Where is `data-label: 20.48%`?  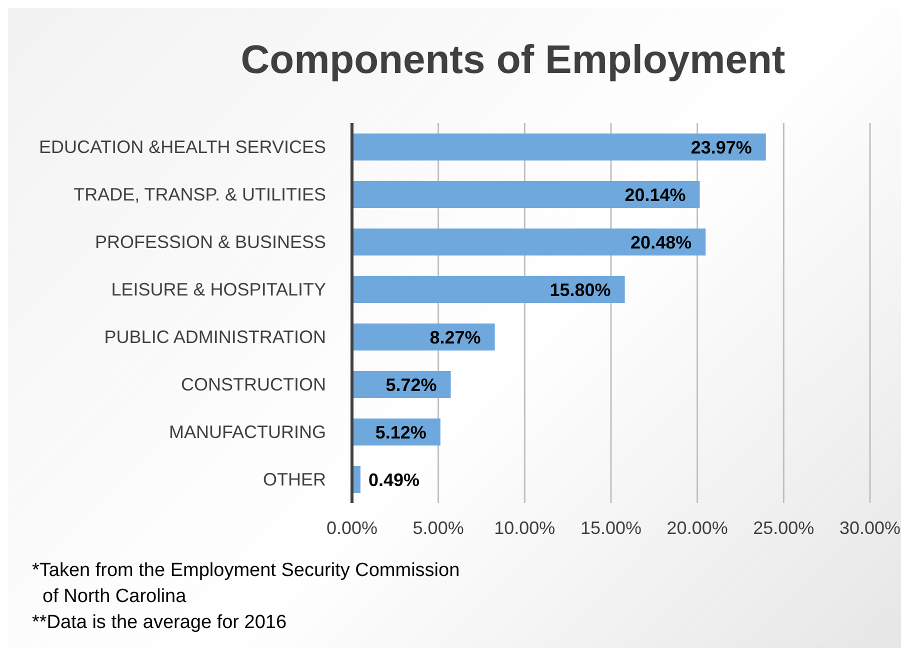
data-label: 20.48% is located at coordinates (661, 242).